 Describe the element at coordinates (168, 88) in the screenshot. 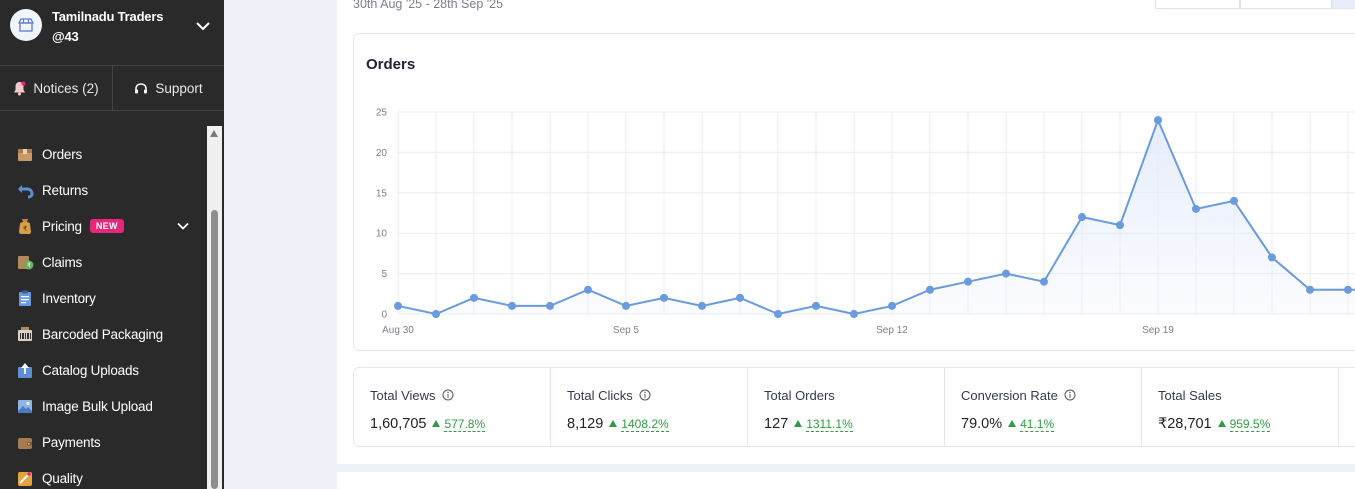

I see `support-button: Support` at that location.